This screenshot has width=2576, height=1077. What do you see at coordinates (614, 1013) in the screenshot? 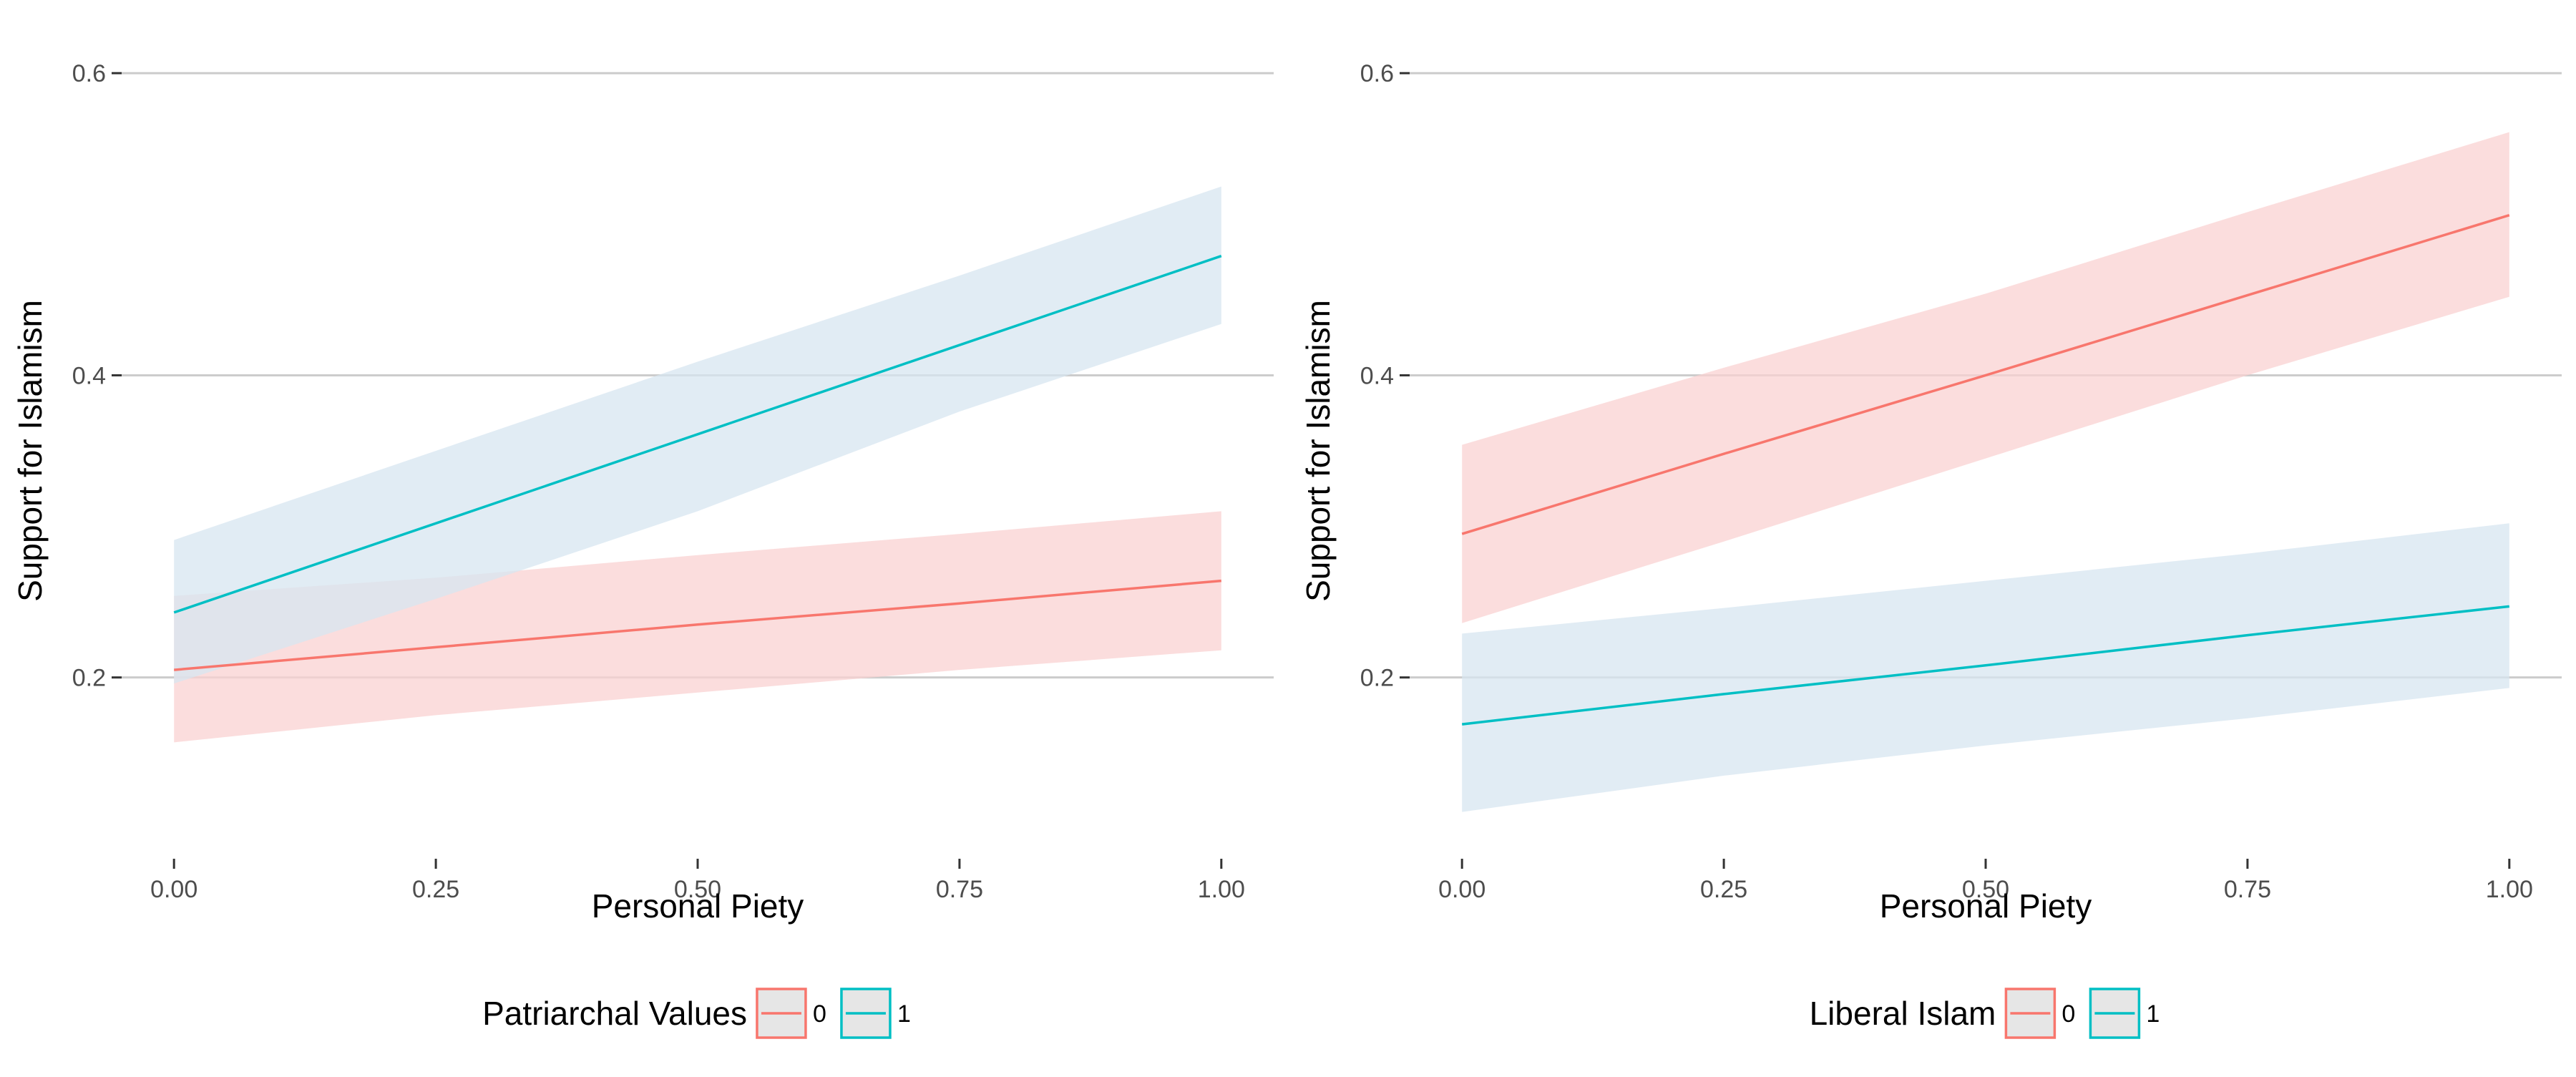
I see `legend-title: Patriarchal Values` at bounding box center [614, 1013].